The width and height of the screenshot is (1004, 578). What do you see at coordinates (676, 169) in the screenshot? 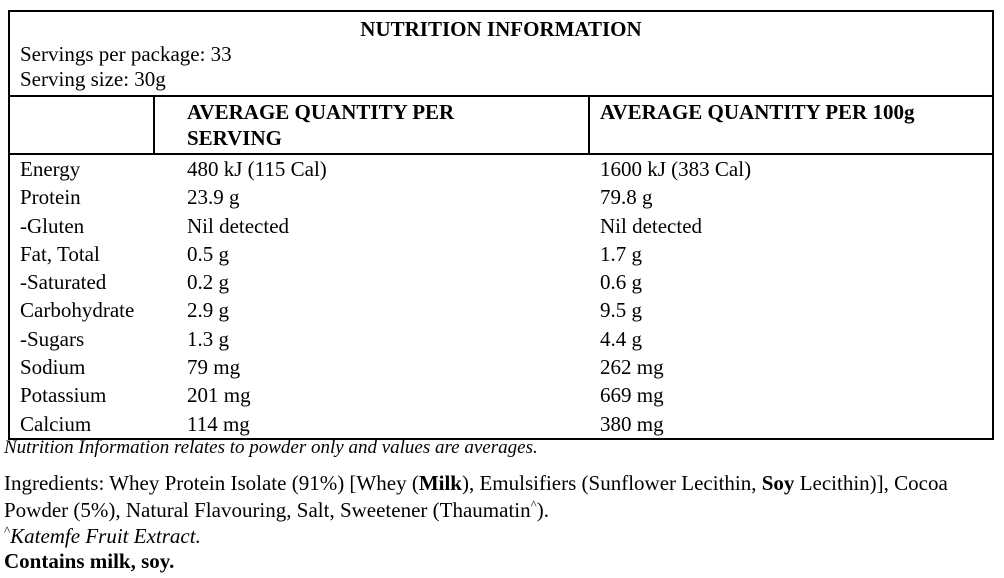
I see `value-per-100g: 1600 kJ (383 Cal)` at bounding box center [676, 169].